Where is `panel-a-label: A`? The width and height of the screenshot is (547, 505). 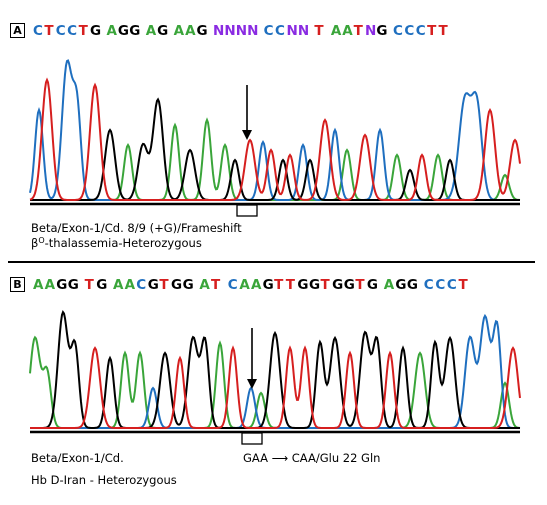
panel-a-label: A is located at coordinates (17, 30).